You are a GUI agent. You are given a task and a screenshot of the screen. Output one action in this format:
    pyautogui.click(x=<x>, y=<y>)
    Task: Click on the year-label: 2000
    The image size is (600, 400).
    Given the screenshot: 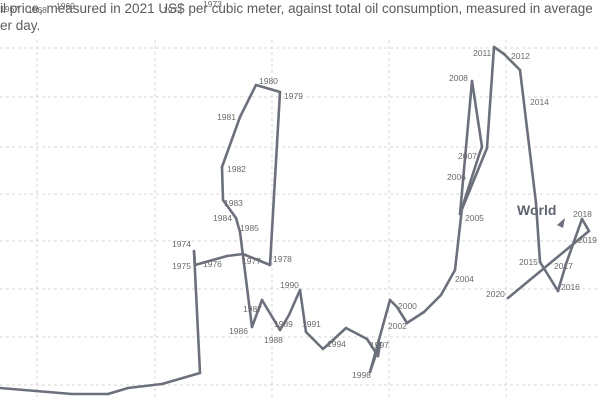 What is the action you would take?
    pyautogui.click(x=407, y=306)
    